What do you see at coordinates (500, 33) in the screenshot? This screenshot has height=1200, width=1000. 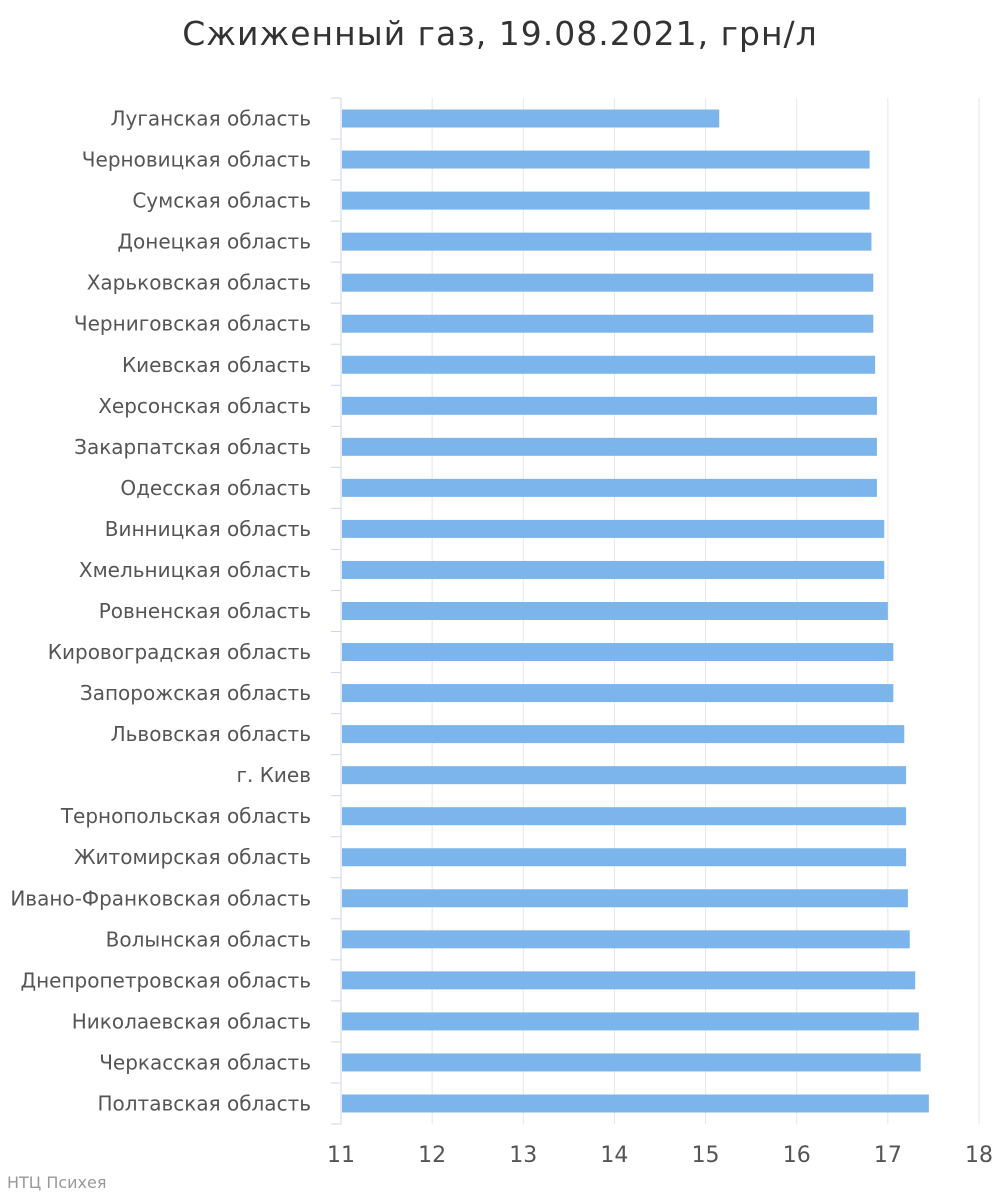 I see `chart-title: Сжиженный газ, 19.08.2021, грн/л` at bounding box center [500, 33].